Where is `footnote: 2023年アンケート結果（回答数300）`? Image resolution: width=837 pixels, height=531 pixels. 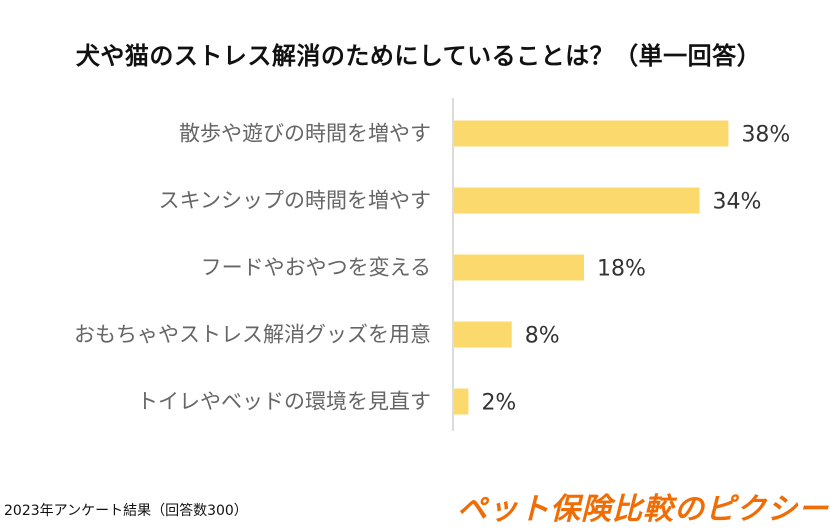
footnote: 2023年アンケート結果（回答数300） is located at coordinates (126, 511).